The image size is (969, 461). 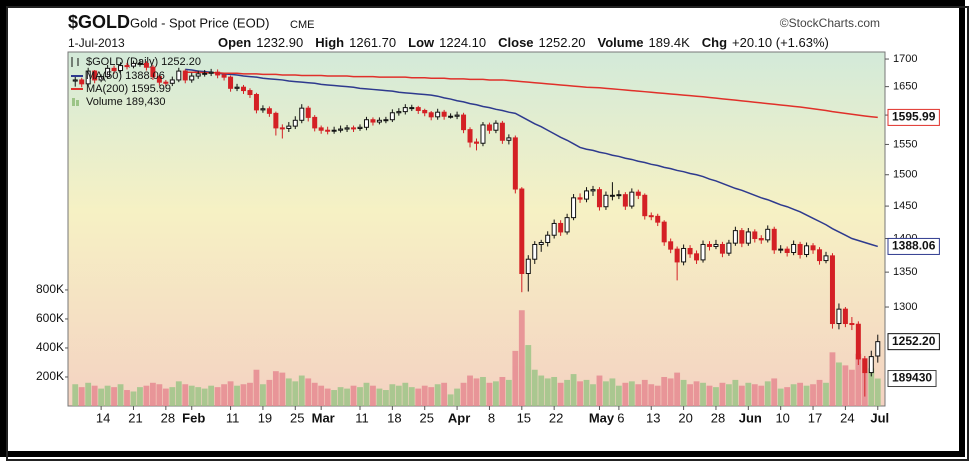 I want to click on legend-swatch, so click(x=77, y=103).